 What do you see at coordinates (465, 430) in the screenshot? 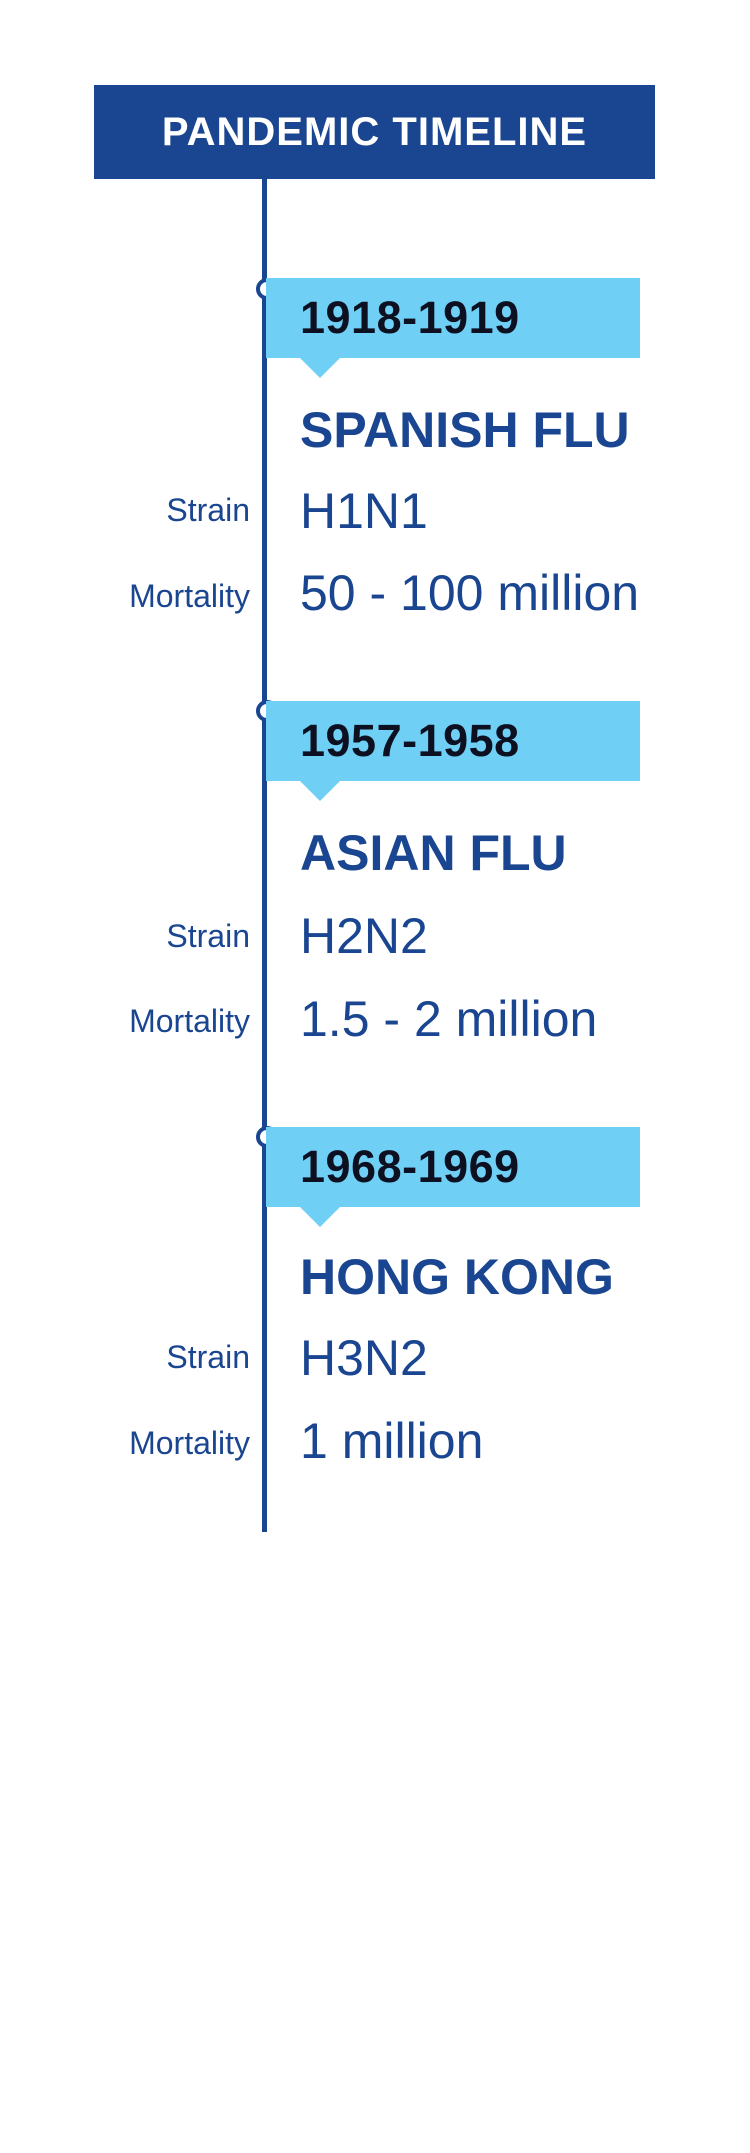
I see `event-name: SPANISH FLU` at bounding box center [465, 430].